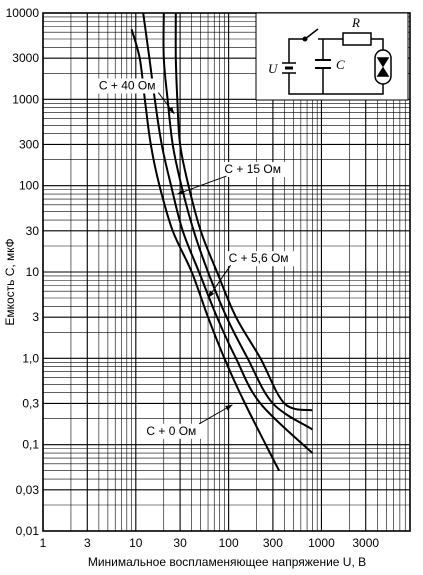  I want to click on x-tick-label: 100, so click(229, 543).